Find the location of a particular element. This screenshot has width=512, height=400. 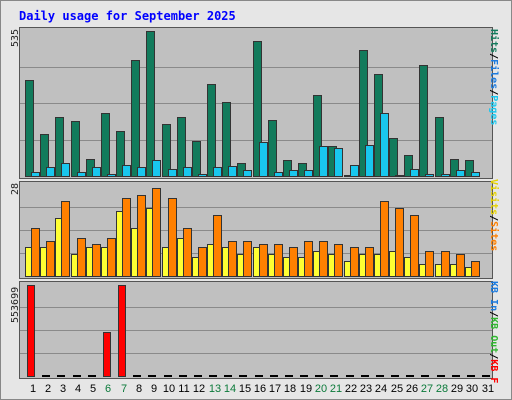

x-tick-label-26: 26 is located at coordinates (412, 389).